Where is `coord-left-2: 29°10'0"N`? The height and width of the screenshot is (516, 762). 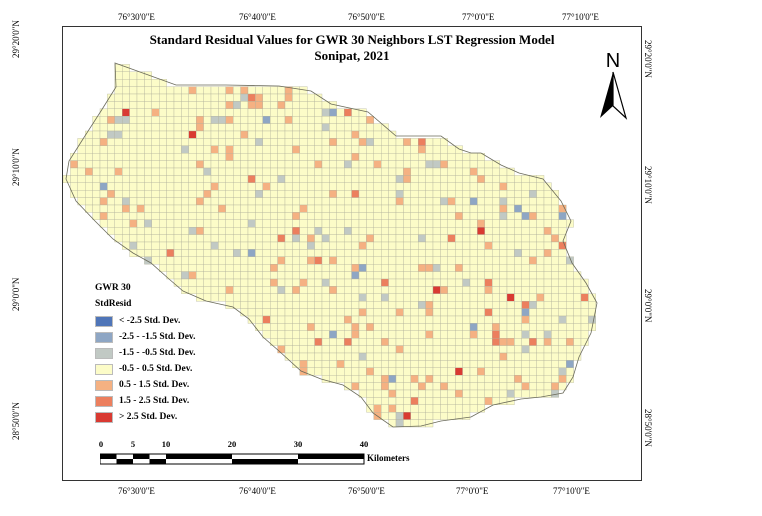
coord-left-2: 29°10'0"N is located at coordinates (16, 167).